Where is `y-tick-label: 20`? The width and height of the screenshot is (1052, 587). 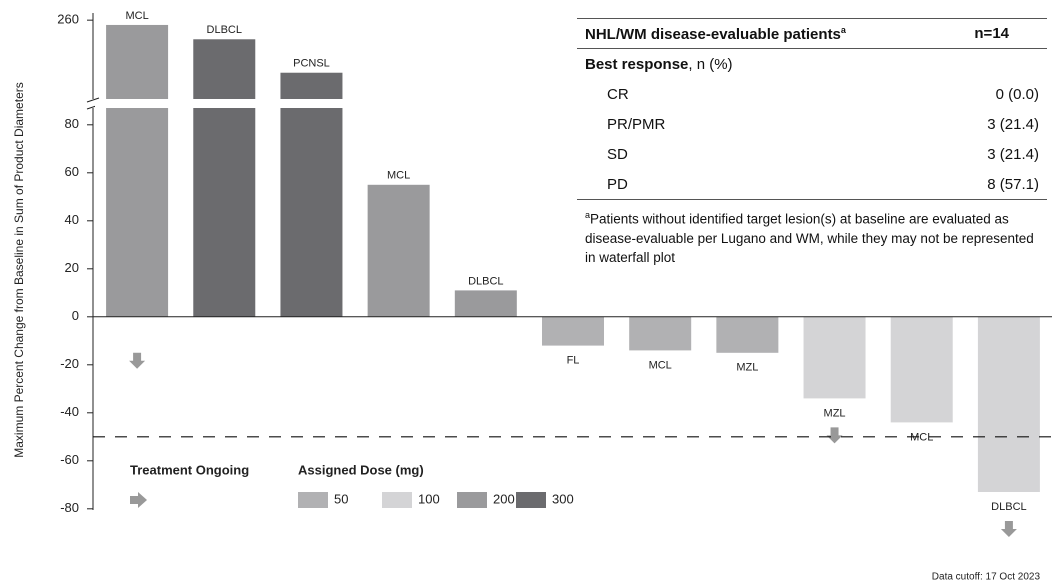
y-tick-label: 20 is located at coordinates (72, 267).